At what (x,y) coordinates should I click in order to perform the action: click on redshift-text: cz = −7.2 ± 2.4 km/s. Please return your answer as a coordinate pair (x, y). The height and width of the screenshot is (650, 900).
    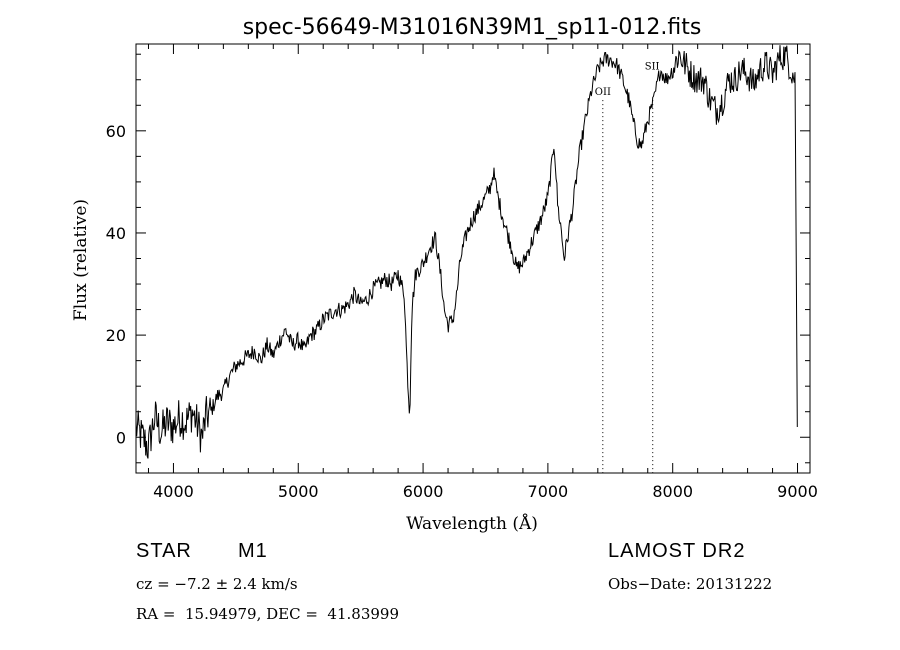
    Looking at the image, I should click on (217, 584).